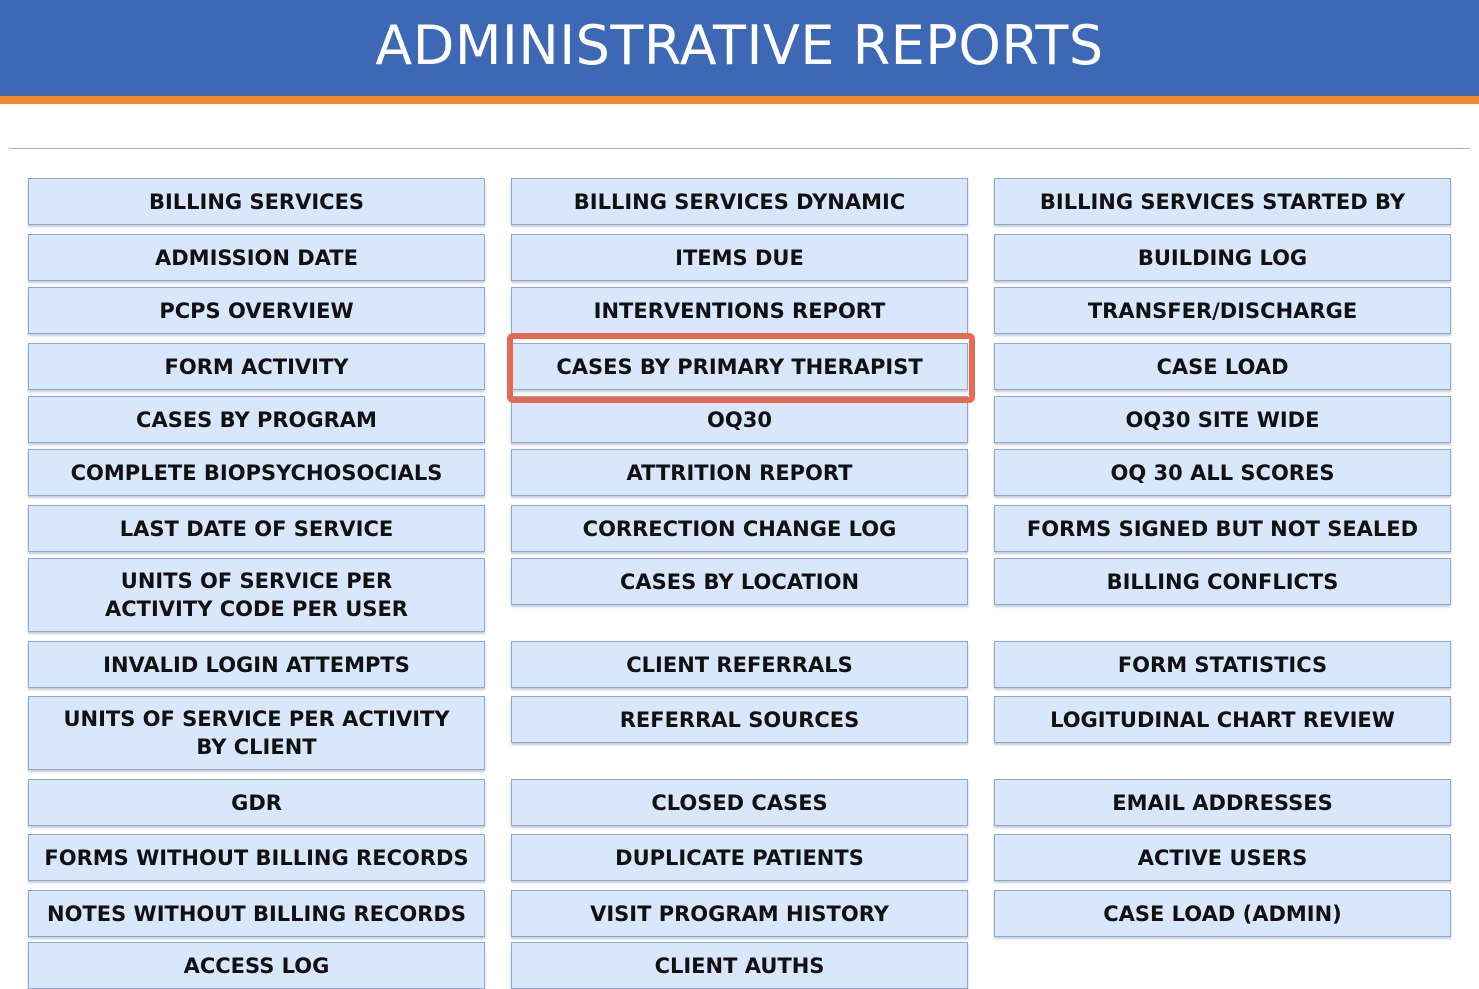 Image resolution: width=1479 pixels, height=989 pixels. What do you see at coordinates (739, 965) in the screenshot?
I see `report-client-auths-button: CLIENT AUTHS` at bounding box center [739, 965].